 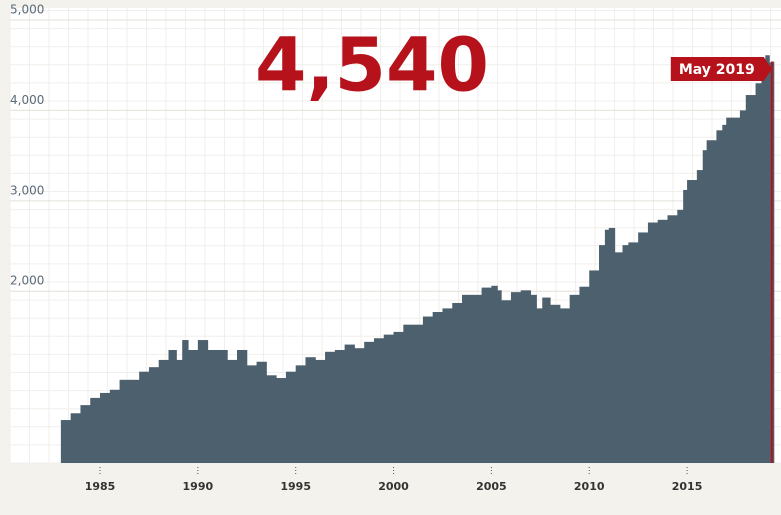 What do you see at coordinates (589, 486) in the screenshot?
I see `x-tick-label: 2010` at bounding box center [589, 486].